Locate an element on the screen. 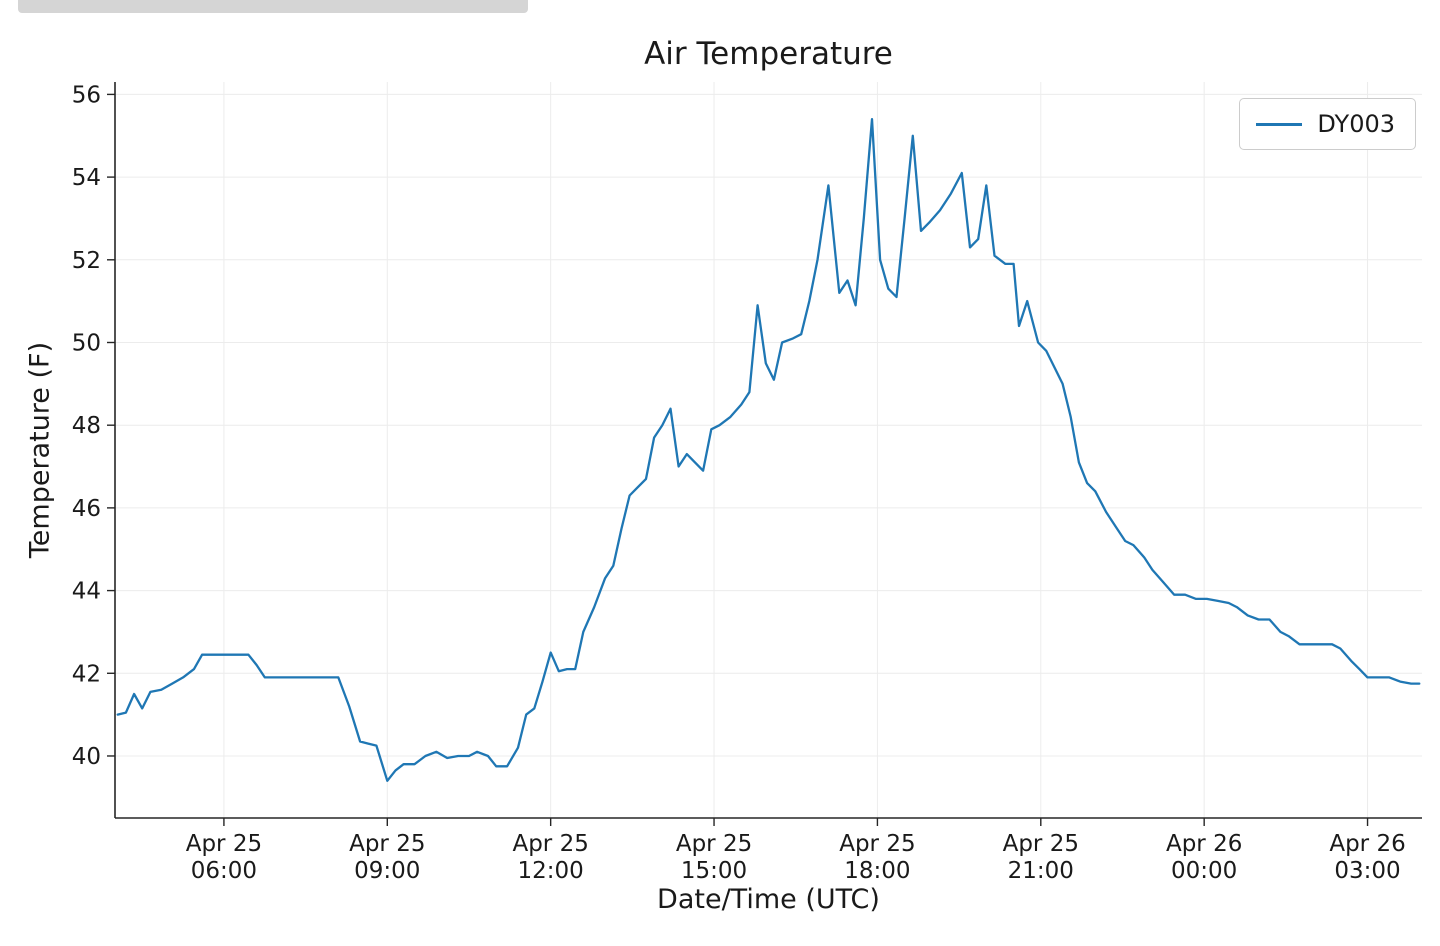 The image size is (1440, 946). chart-title: Air Temperature is located at coordinates (768, 54).